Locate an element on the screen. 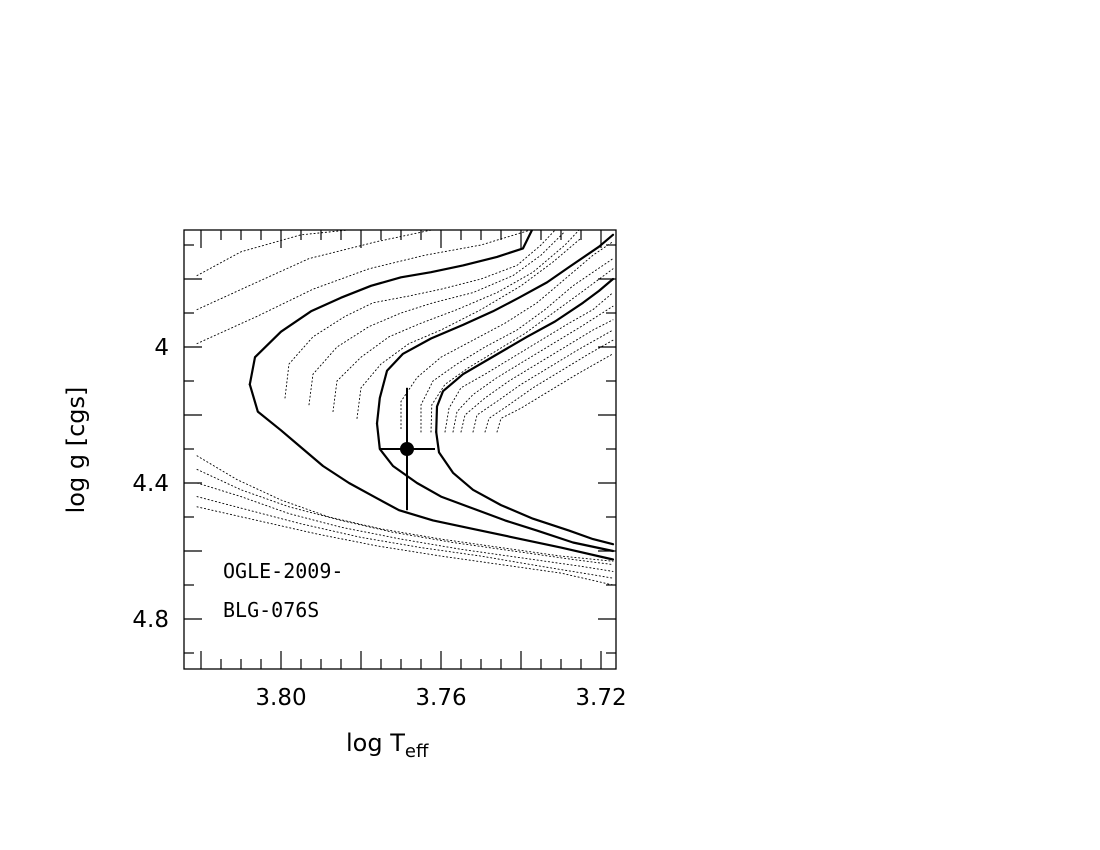 The image size is (1100, 850). x-axis-label-subscript: eff is located at coordinates (417, 751).